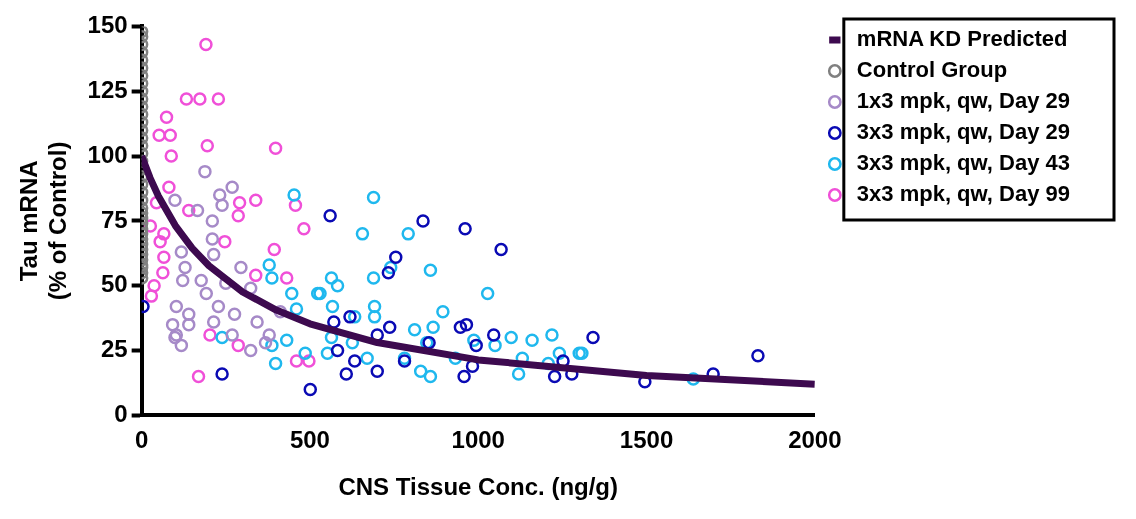  Describe the element at coordinates (963, 132) in the screenshot. I see `legend-label: 3x3 mpk, qw, Day 29` at that location.